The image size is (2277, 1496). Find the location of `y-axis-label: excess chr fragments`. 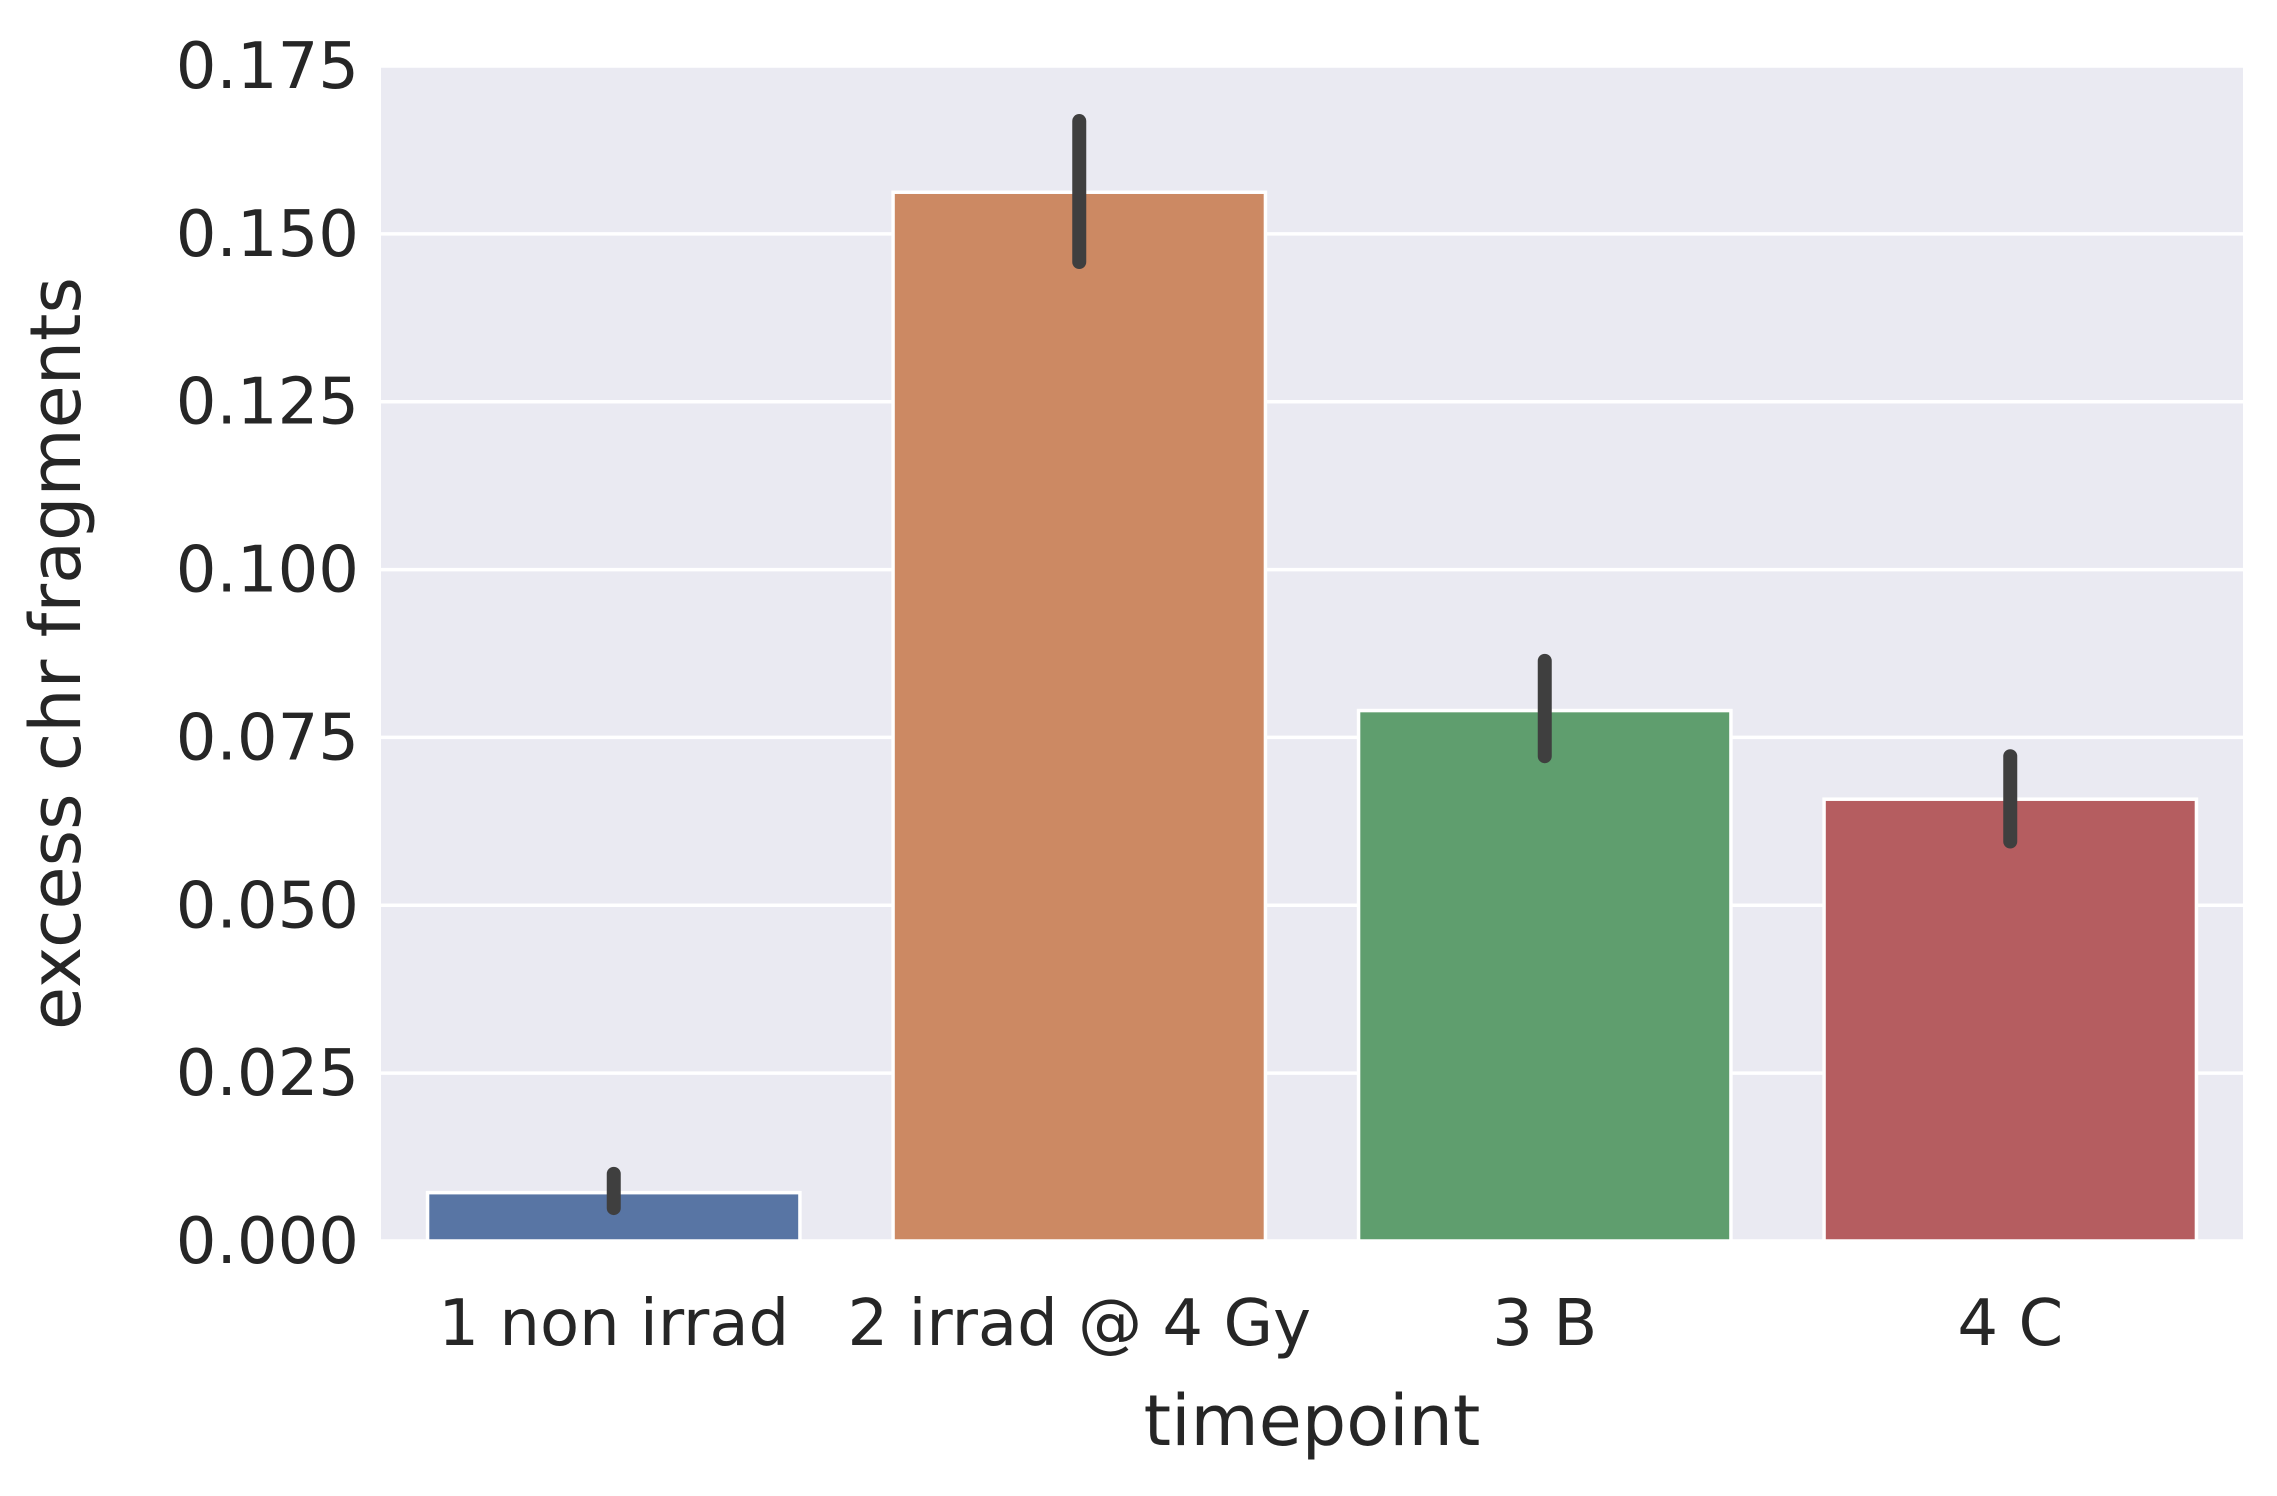

y-axis-label: excess chr fragments is located at coordinates (56, 653).